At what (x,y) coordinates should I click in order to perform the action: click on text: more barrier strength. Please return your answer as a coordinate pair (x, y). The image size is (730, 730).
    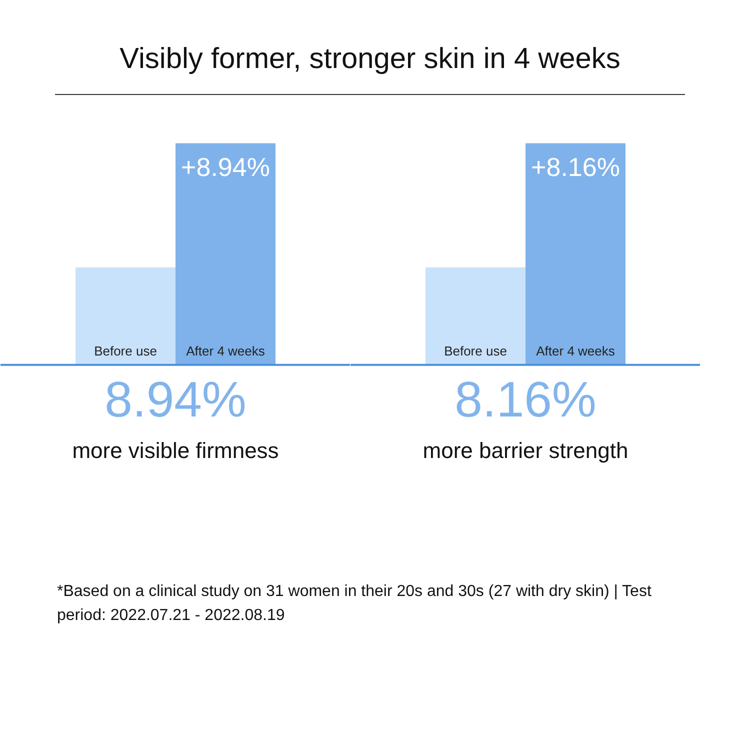
    Looking at the image, I should click on (525, 451).